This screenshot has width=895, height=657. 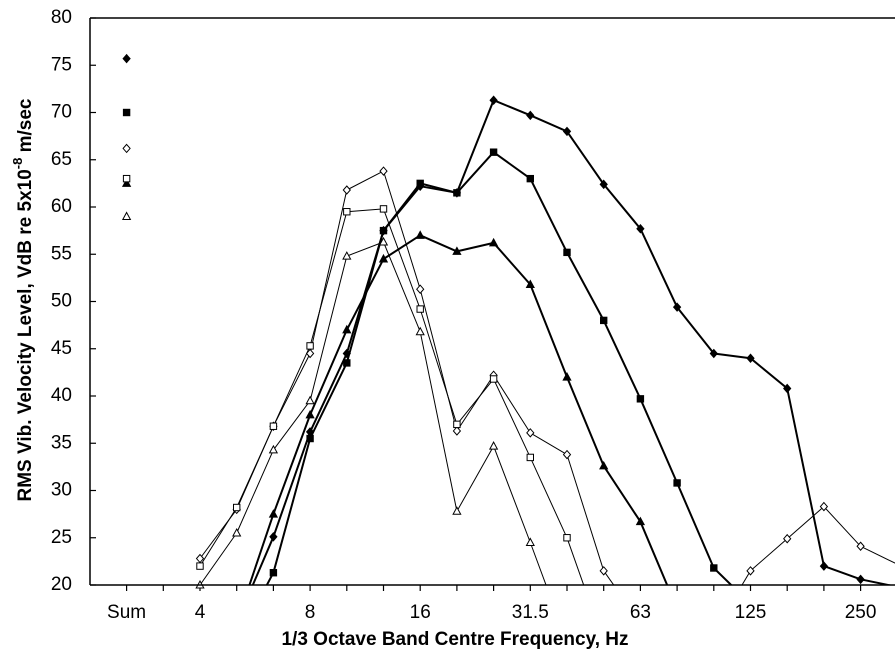 I want to click on y-tick-label: 70, so click(x=61, y=112).